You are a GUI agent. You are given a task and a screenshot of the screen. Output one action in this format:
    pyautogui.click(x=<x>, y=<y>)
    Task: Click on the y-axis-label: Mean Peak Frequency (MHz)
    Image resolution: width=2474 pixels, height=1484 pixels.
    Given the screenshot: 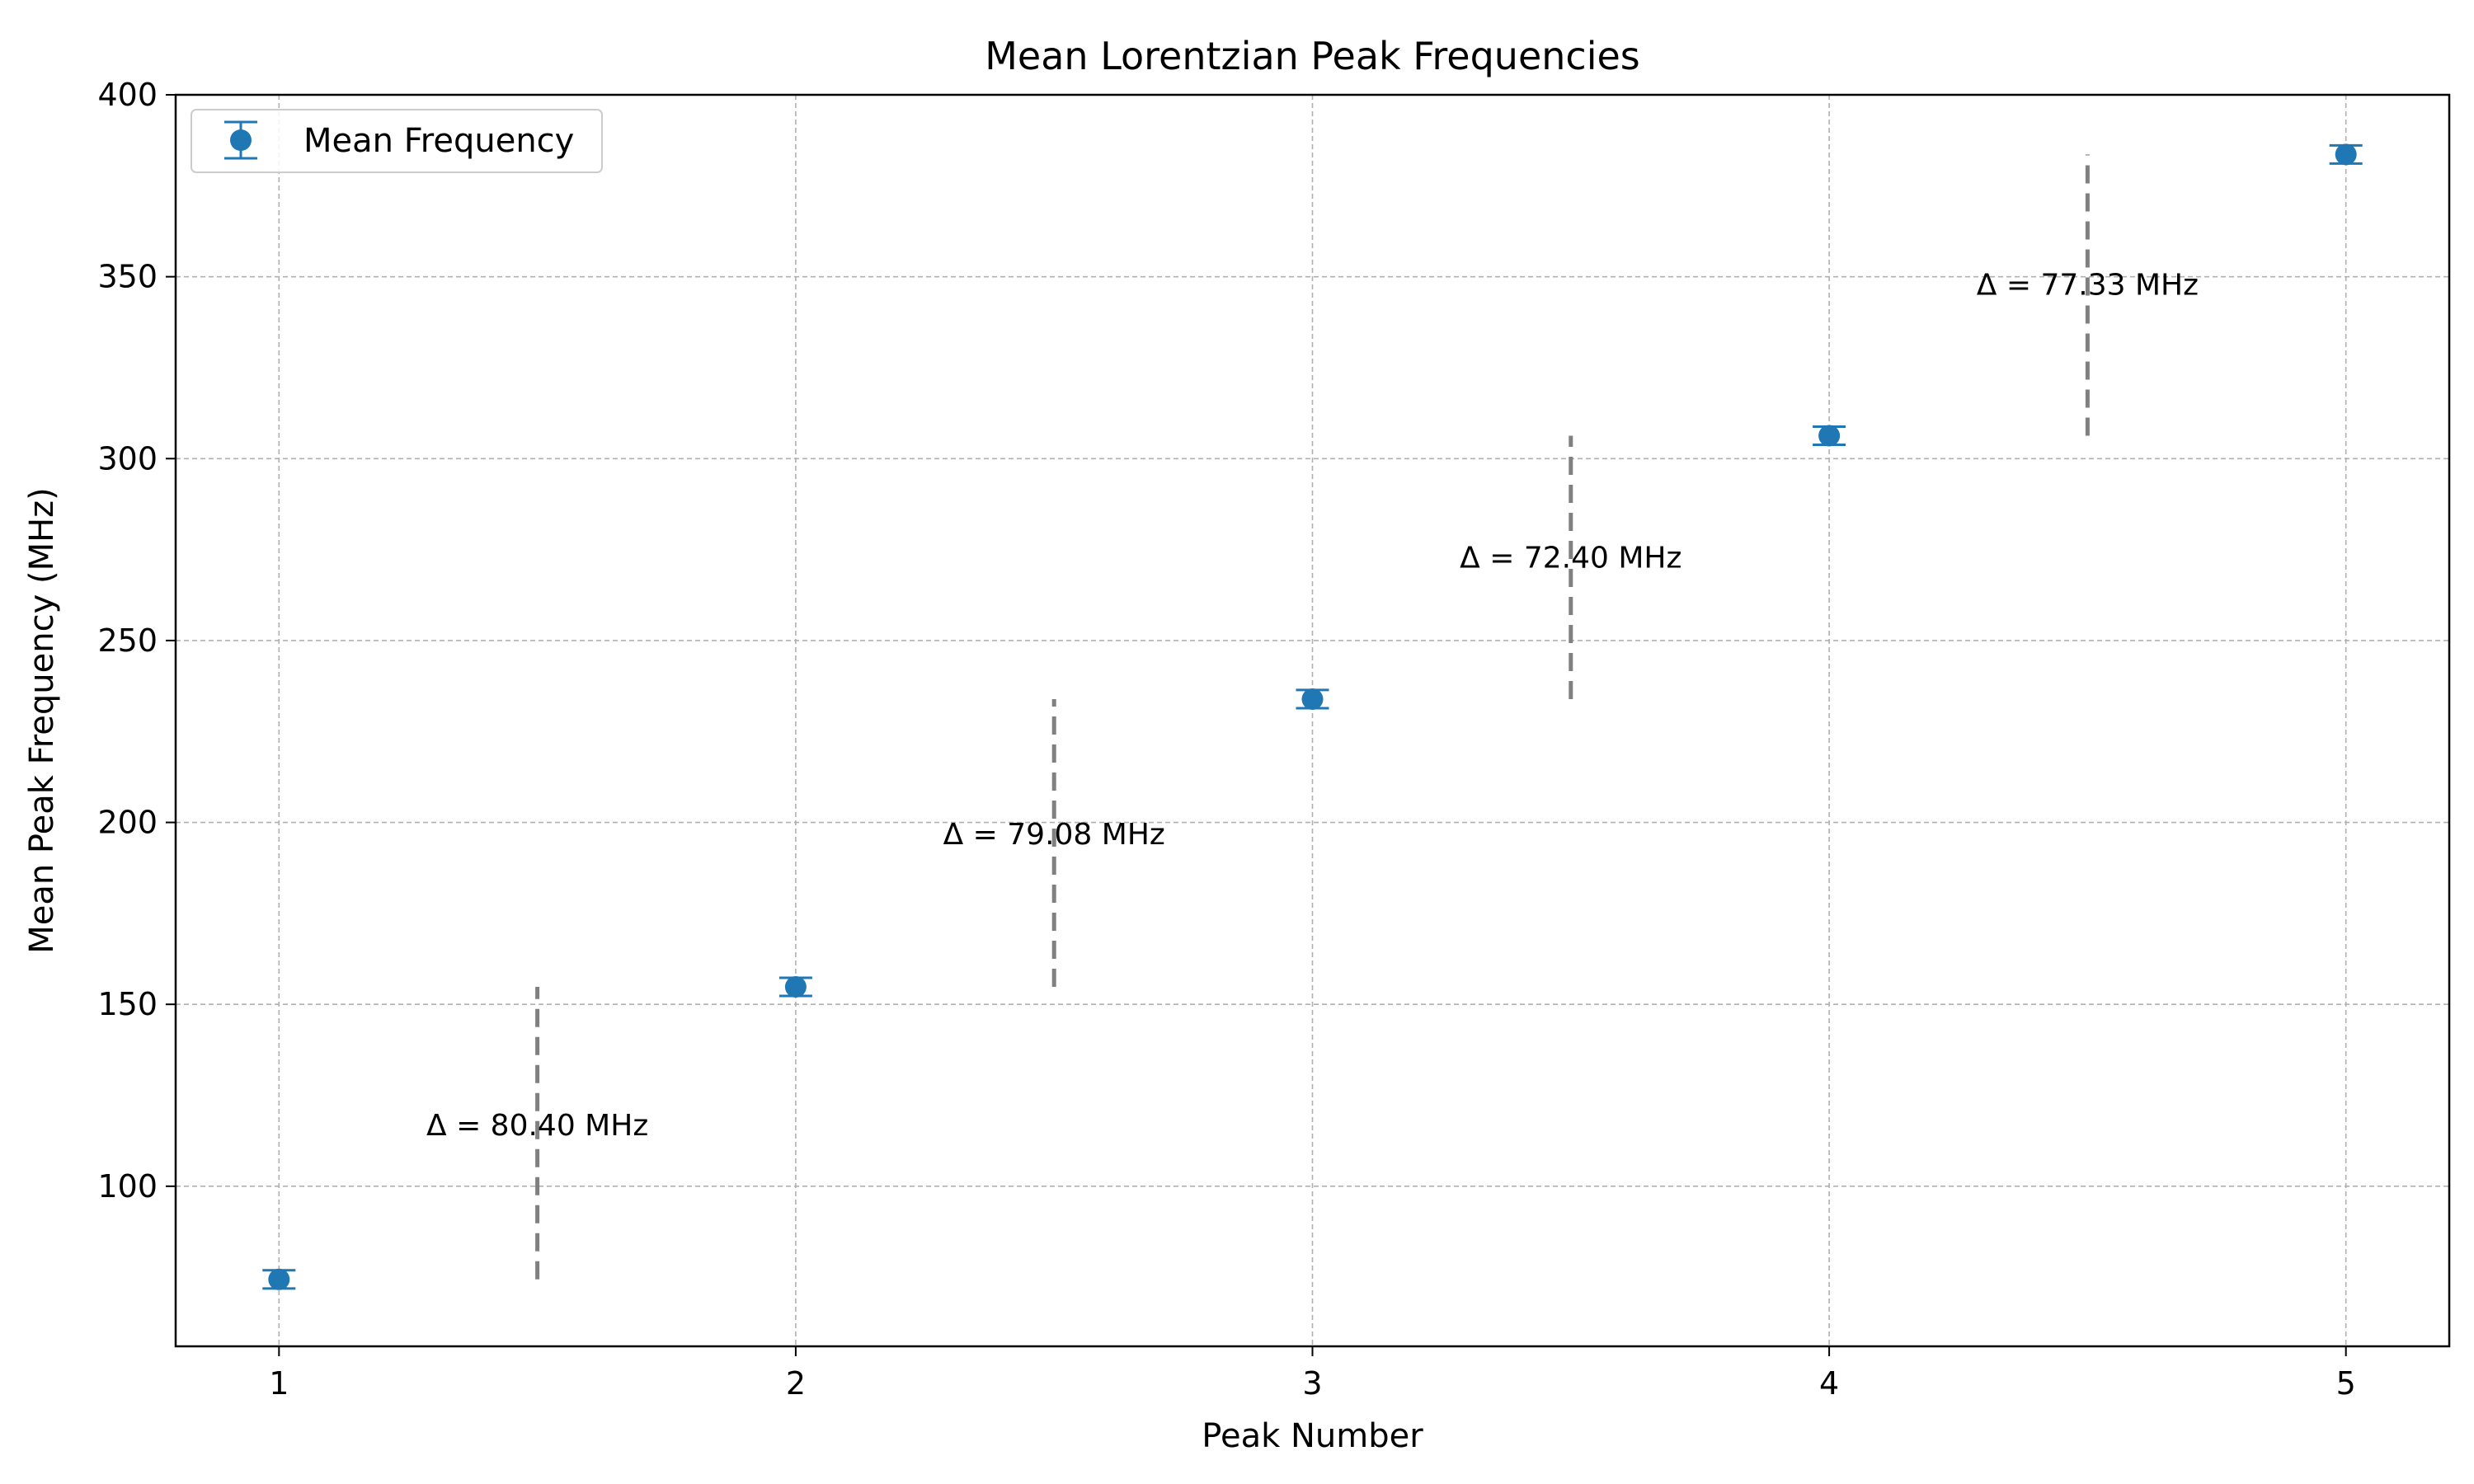 What is the action you would take?
    pyautogui.click(x=42, y=720)
    